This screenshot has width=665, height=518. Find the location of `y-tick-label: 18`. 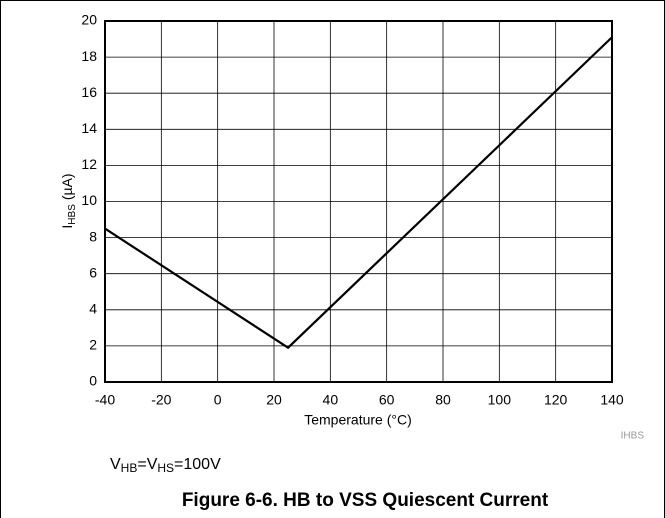

y-tick-label: 18 is located at coordinates (89, 56).